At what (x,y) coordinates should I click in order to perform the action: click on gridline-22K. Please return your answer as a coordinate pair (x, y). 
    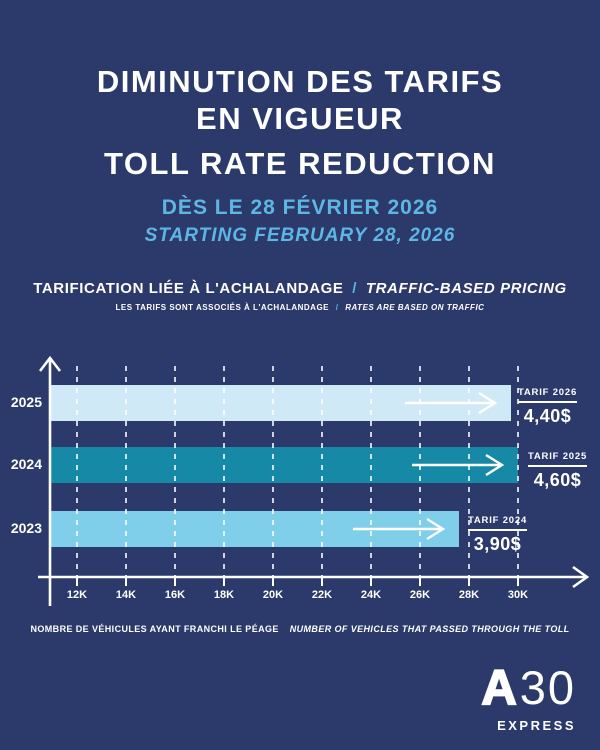
    Looking at the image, I should click on (322, 471).